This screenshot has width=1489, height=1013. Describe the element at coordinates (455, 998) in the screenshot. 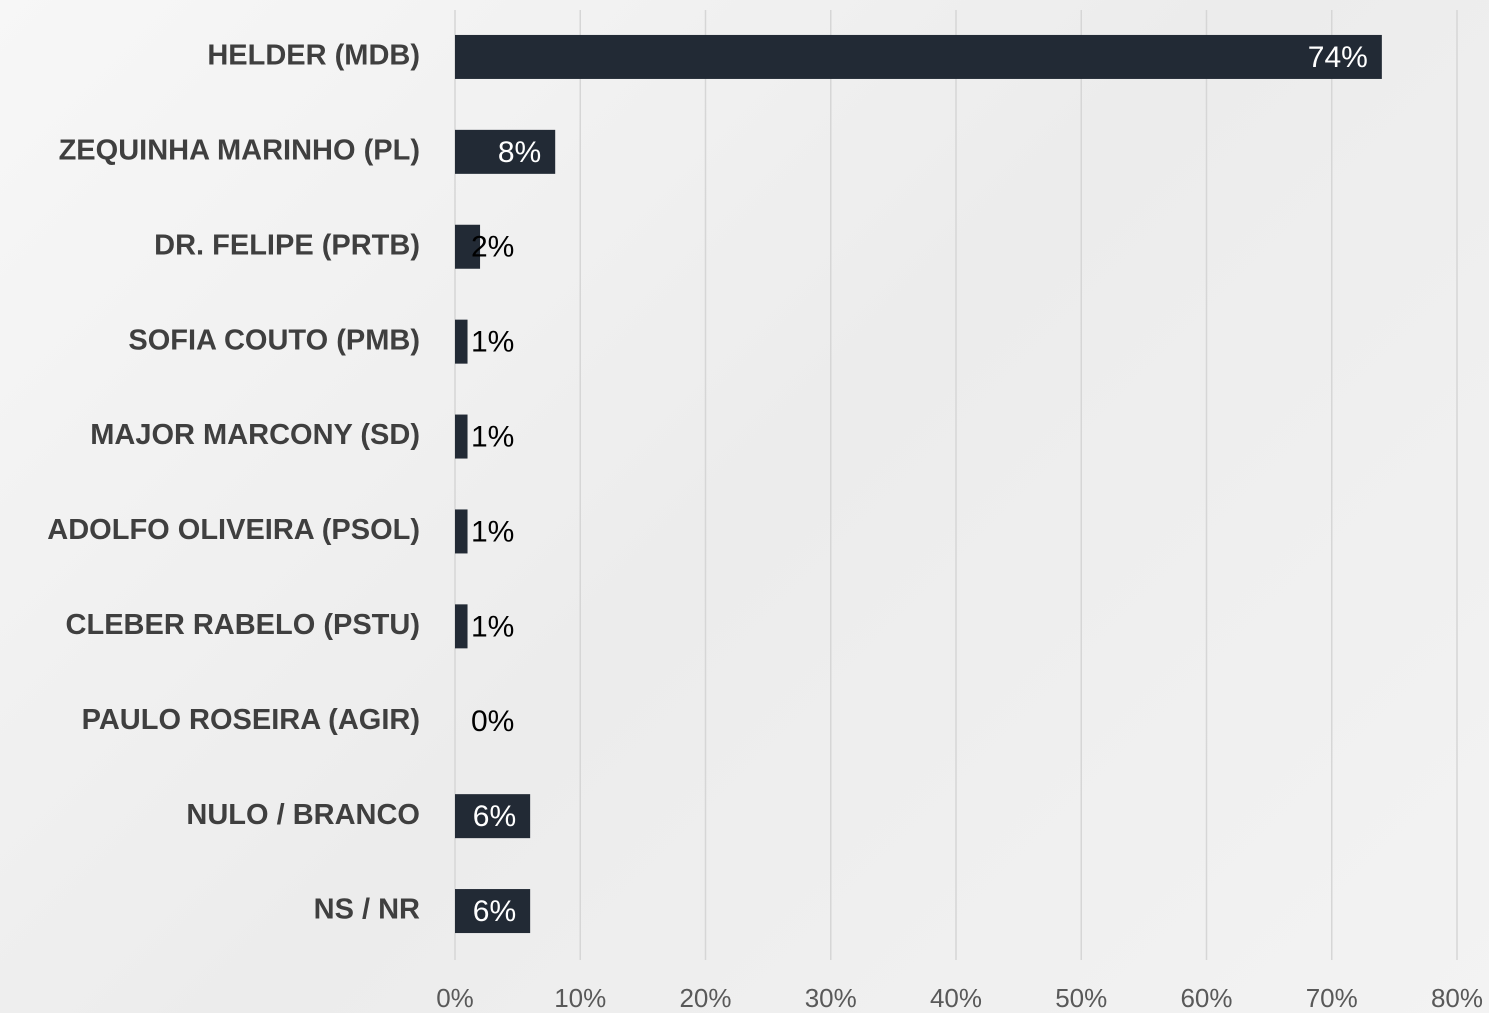

I see `x-tick-label: 0%` at that location.